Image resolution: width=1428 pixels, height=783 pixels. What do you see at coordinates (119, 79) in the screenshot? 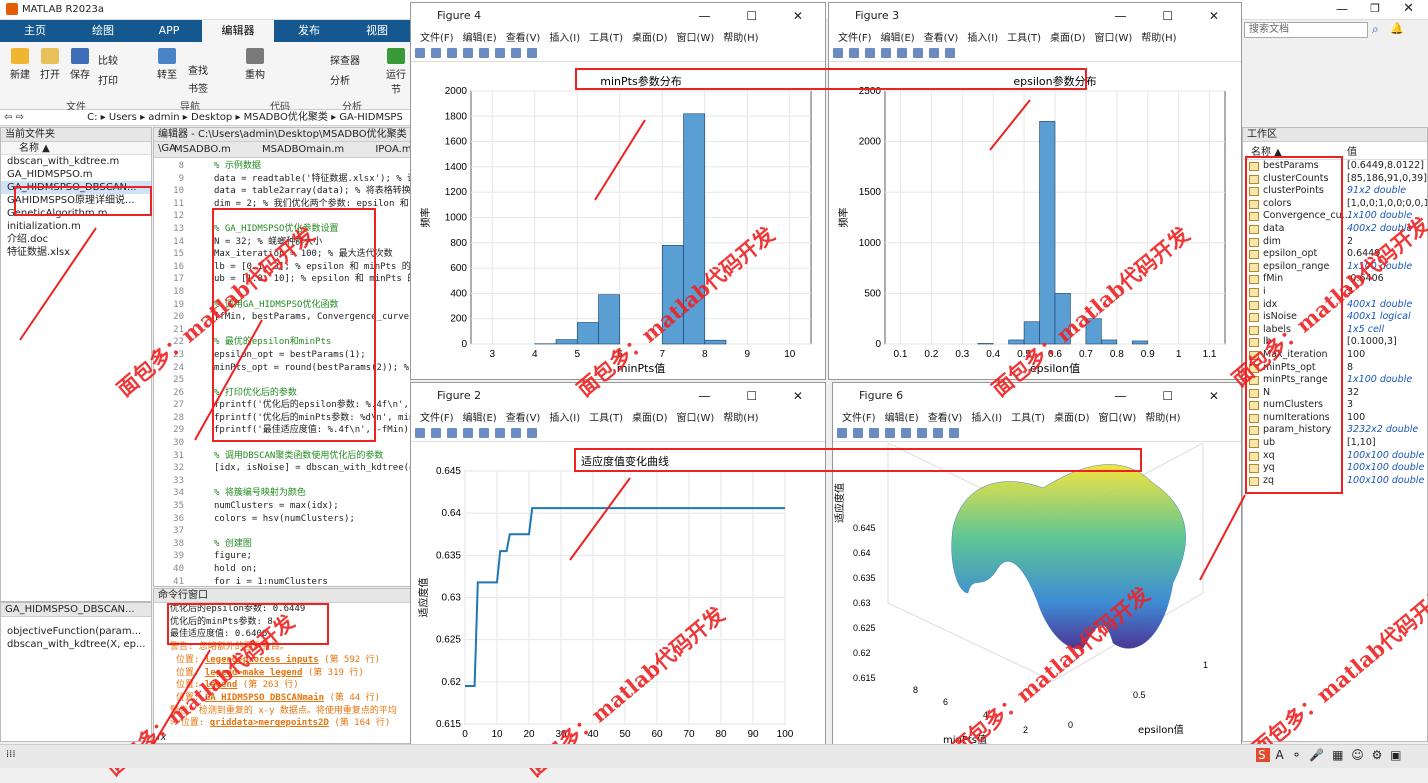
I see `print-button: 打印` at bounding box center [119, 79].